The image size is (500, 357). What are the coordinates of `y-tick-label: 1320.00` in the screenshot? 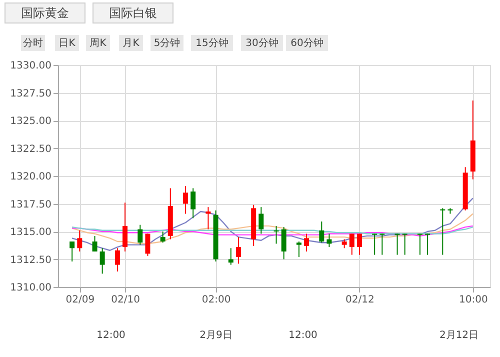 It's located at (31, 177).